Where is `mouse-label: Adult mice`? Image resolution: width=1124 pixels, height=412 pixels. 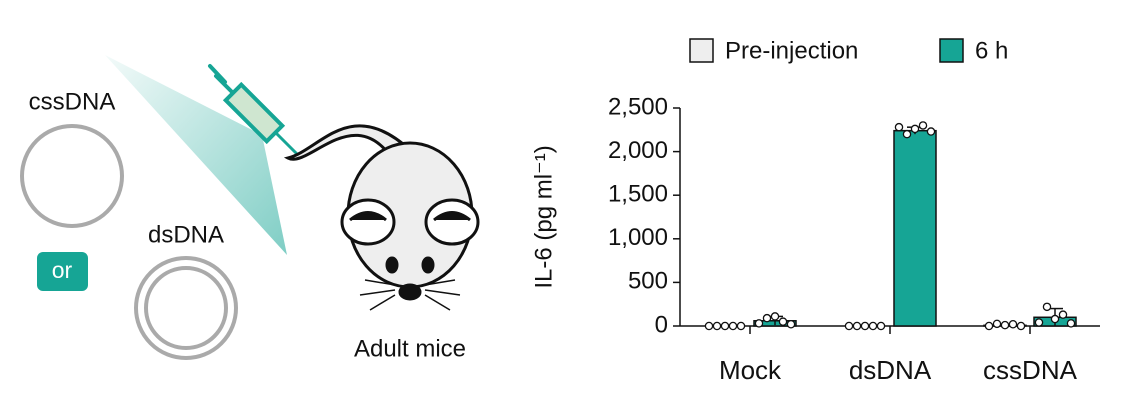
mouse-label: Adult mice is located at coordinates (410, 348).